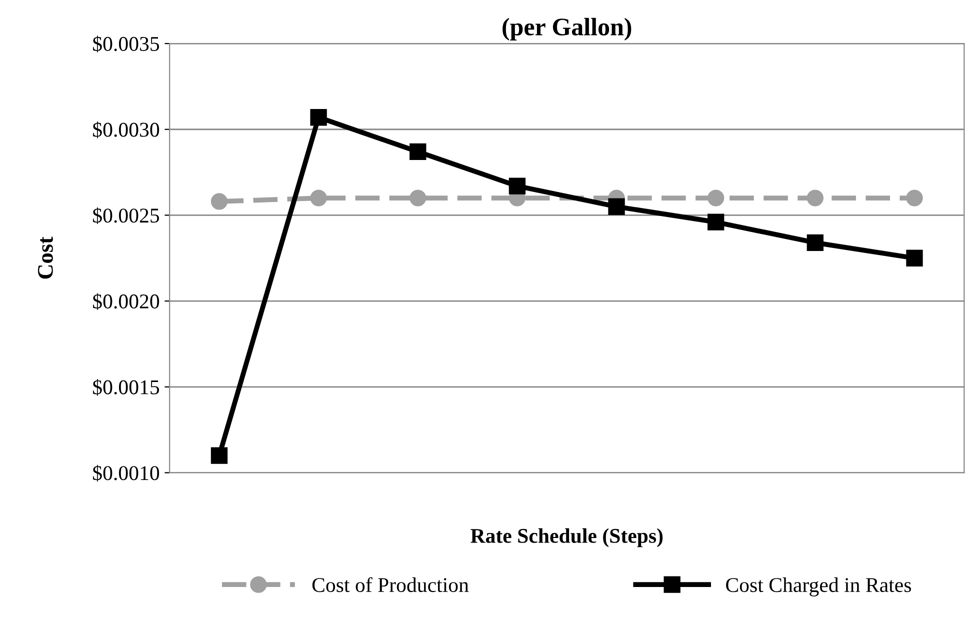 This screenshot has width=969, height=622. Describe the element at coordinates (126, 473) in the screenshot. I see `y-tick-label: $0.0010` at that location.